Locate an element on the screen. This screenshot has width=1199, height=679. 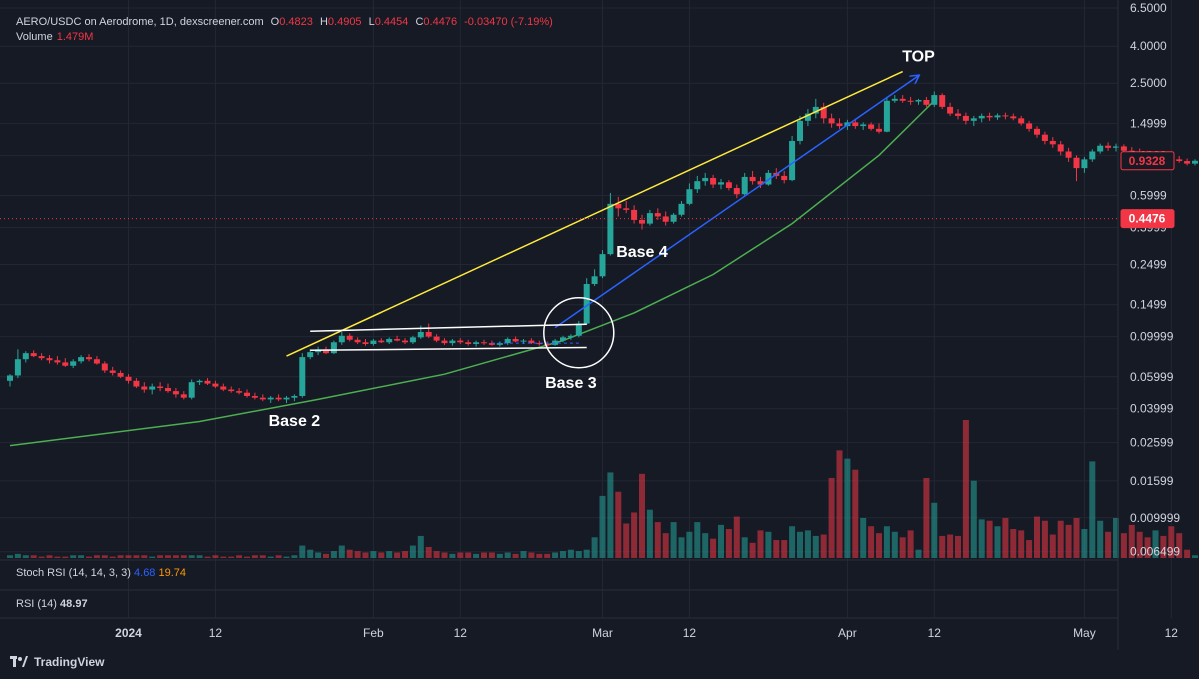
stoch-rsi-legend: Stoch RSI (14, 14, 3, 3) 4.68 19.74 is located at coordinates (101, 573).